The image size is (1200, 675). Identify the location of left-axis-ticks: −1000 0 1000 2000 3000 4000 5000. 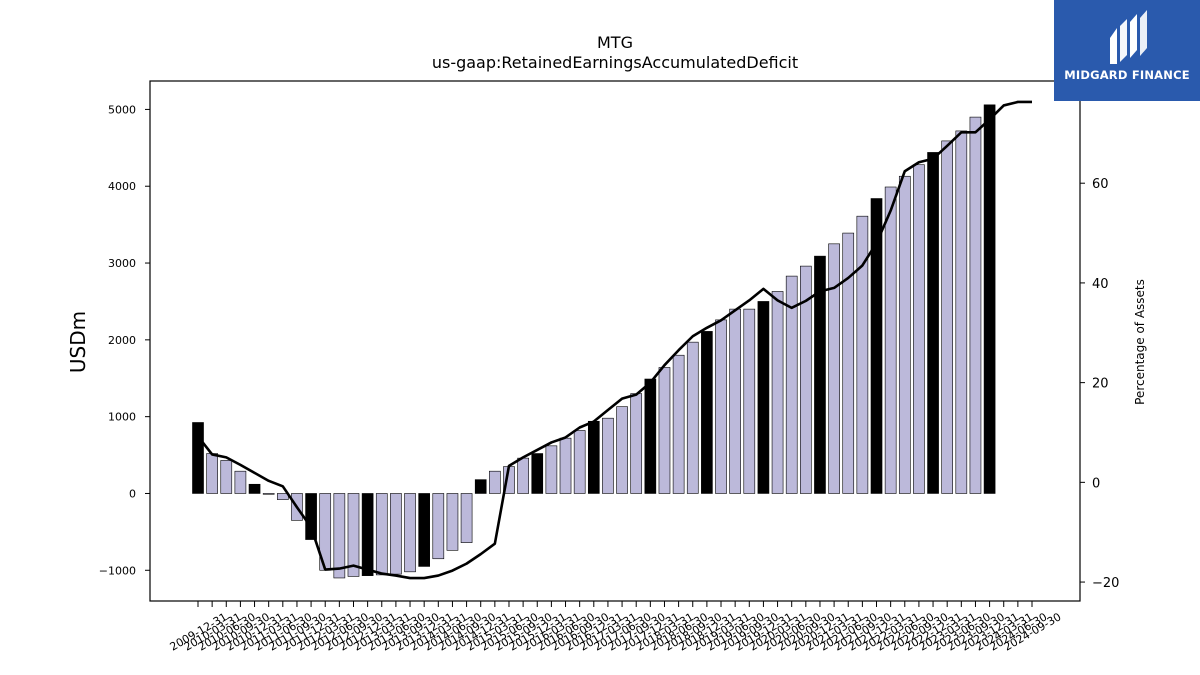
(124, 340).